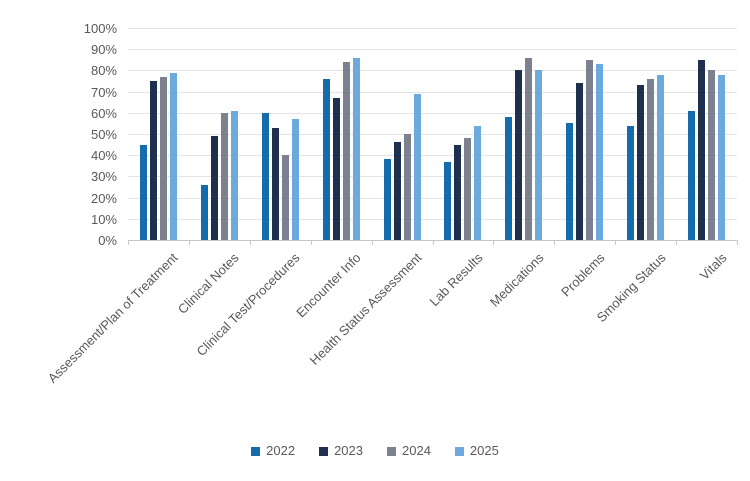  I want to click on legend-item: 2023, so click(341, 451).